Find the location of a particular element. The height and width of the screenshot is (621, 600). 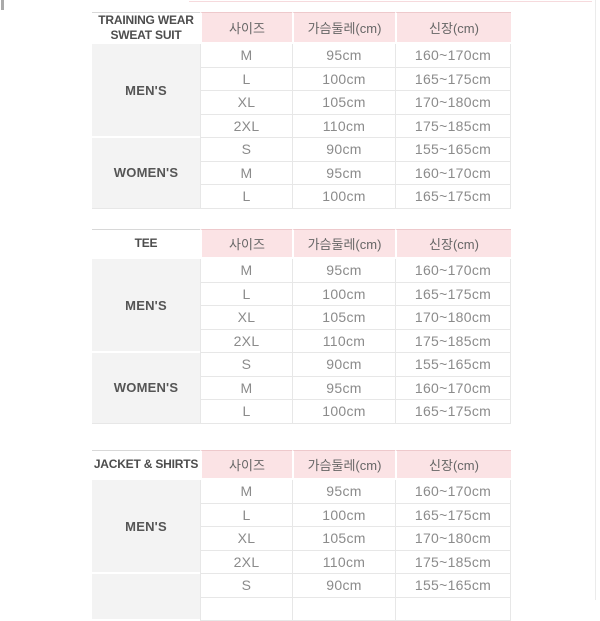

category-line: SWEAT SUIT is located at coordinates (145, 35).